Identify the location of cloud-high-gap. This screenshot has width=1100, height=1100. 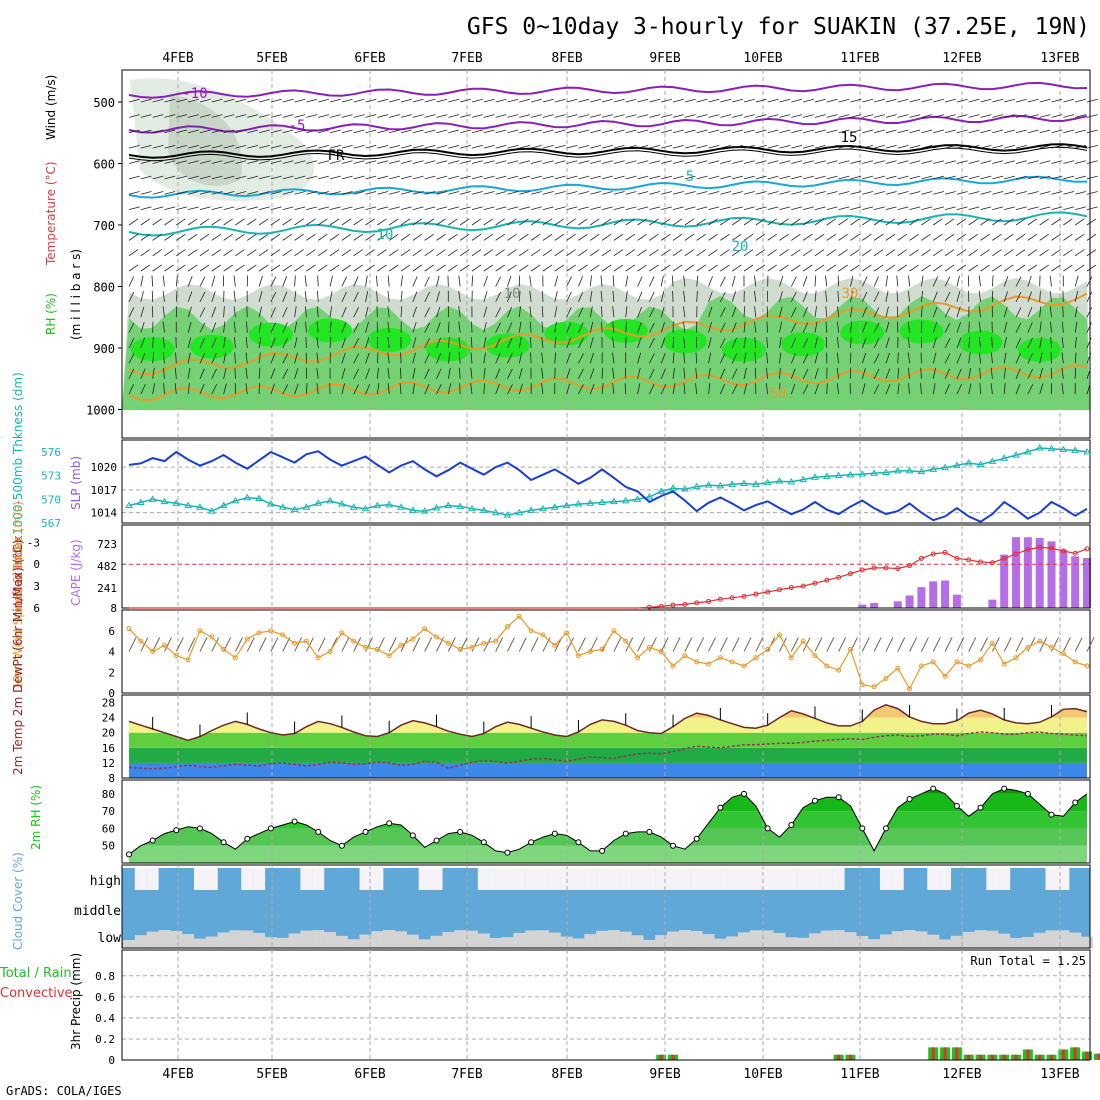
(259, 879).